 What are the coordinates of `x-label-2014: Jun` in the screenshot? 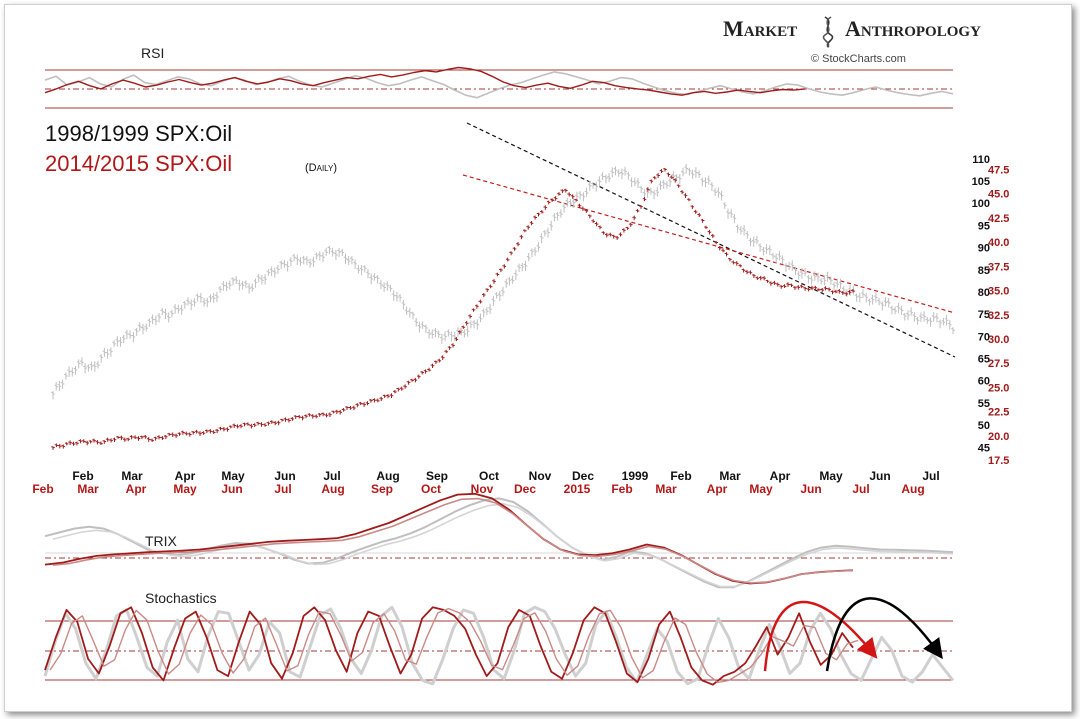 It's located at (231, 489).